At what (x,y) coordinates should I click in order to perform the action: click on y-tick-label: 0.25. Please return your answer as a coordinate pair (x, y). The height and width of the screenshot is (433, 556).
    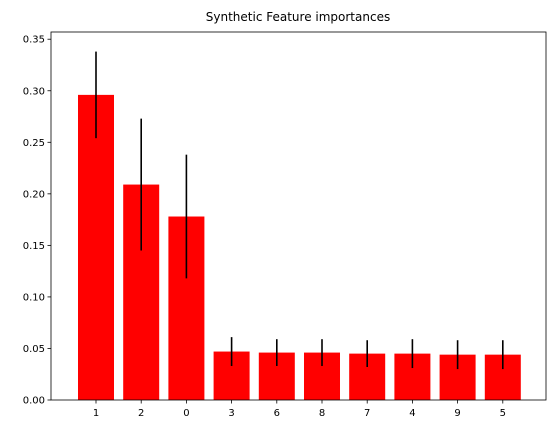
    Looking at the image, I should click on (34, 143).